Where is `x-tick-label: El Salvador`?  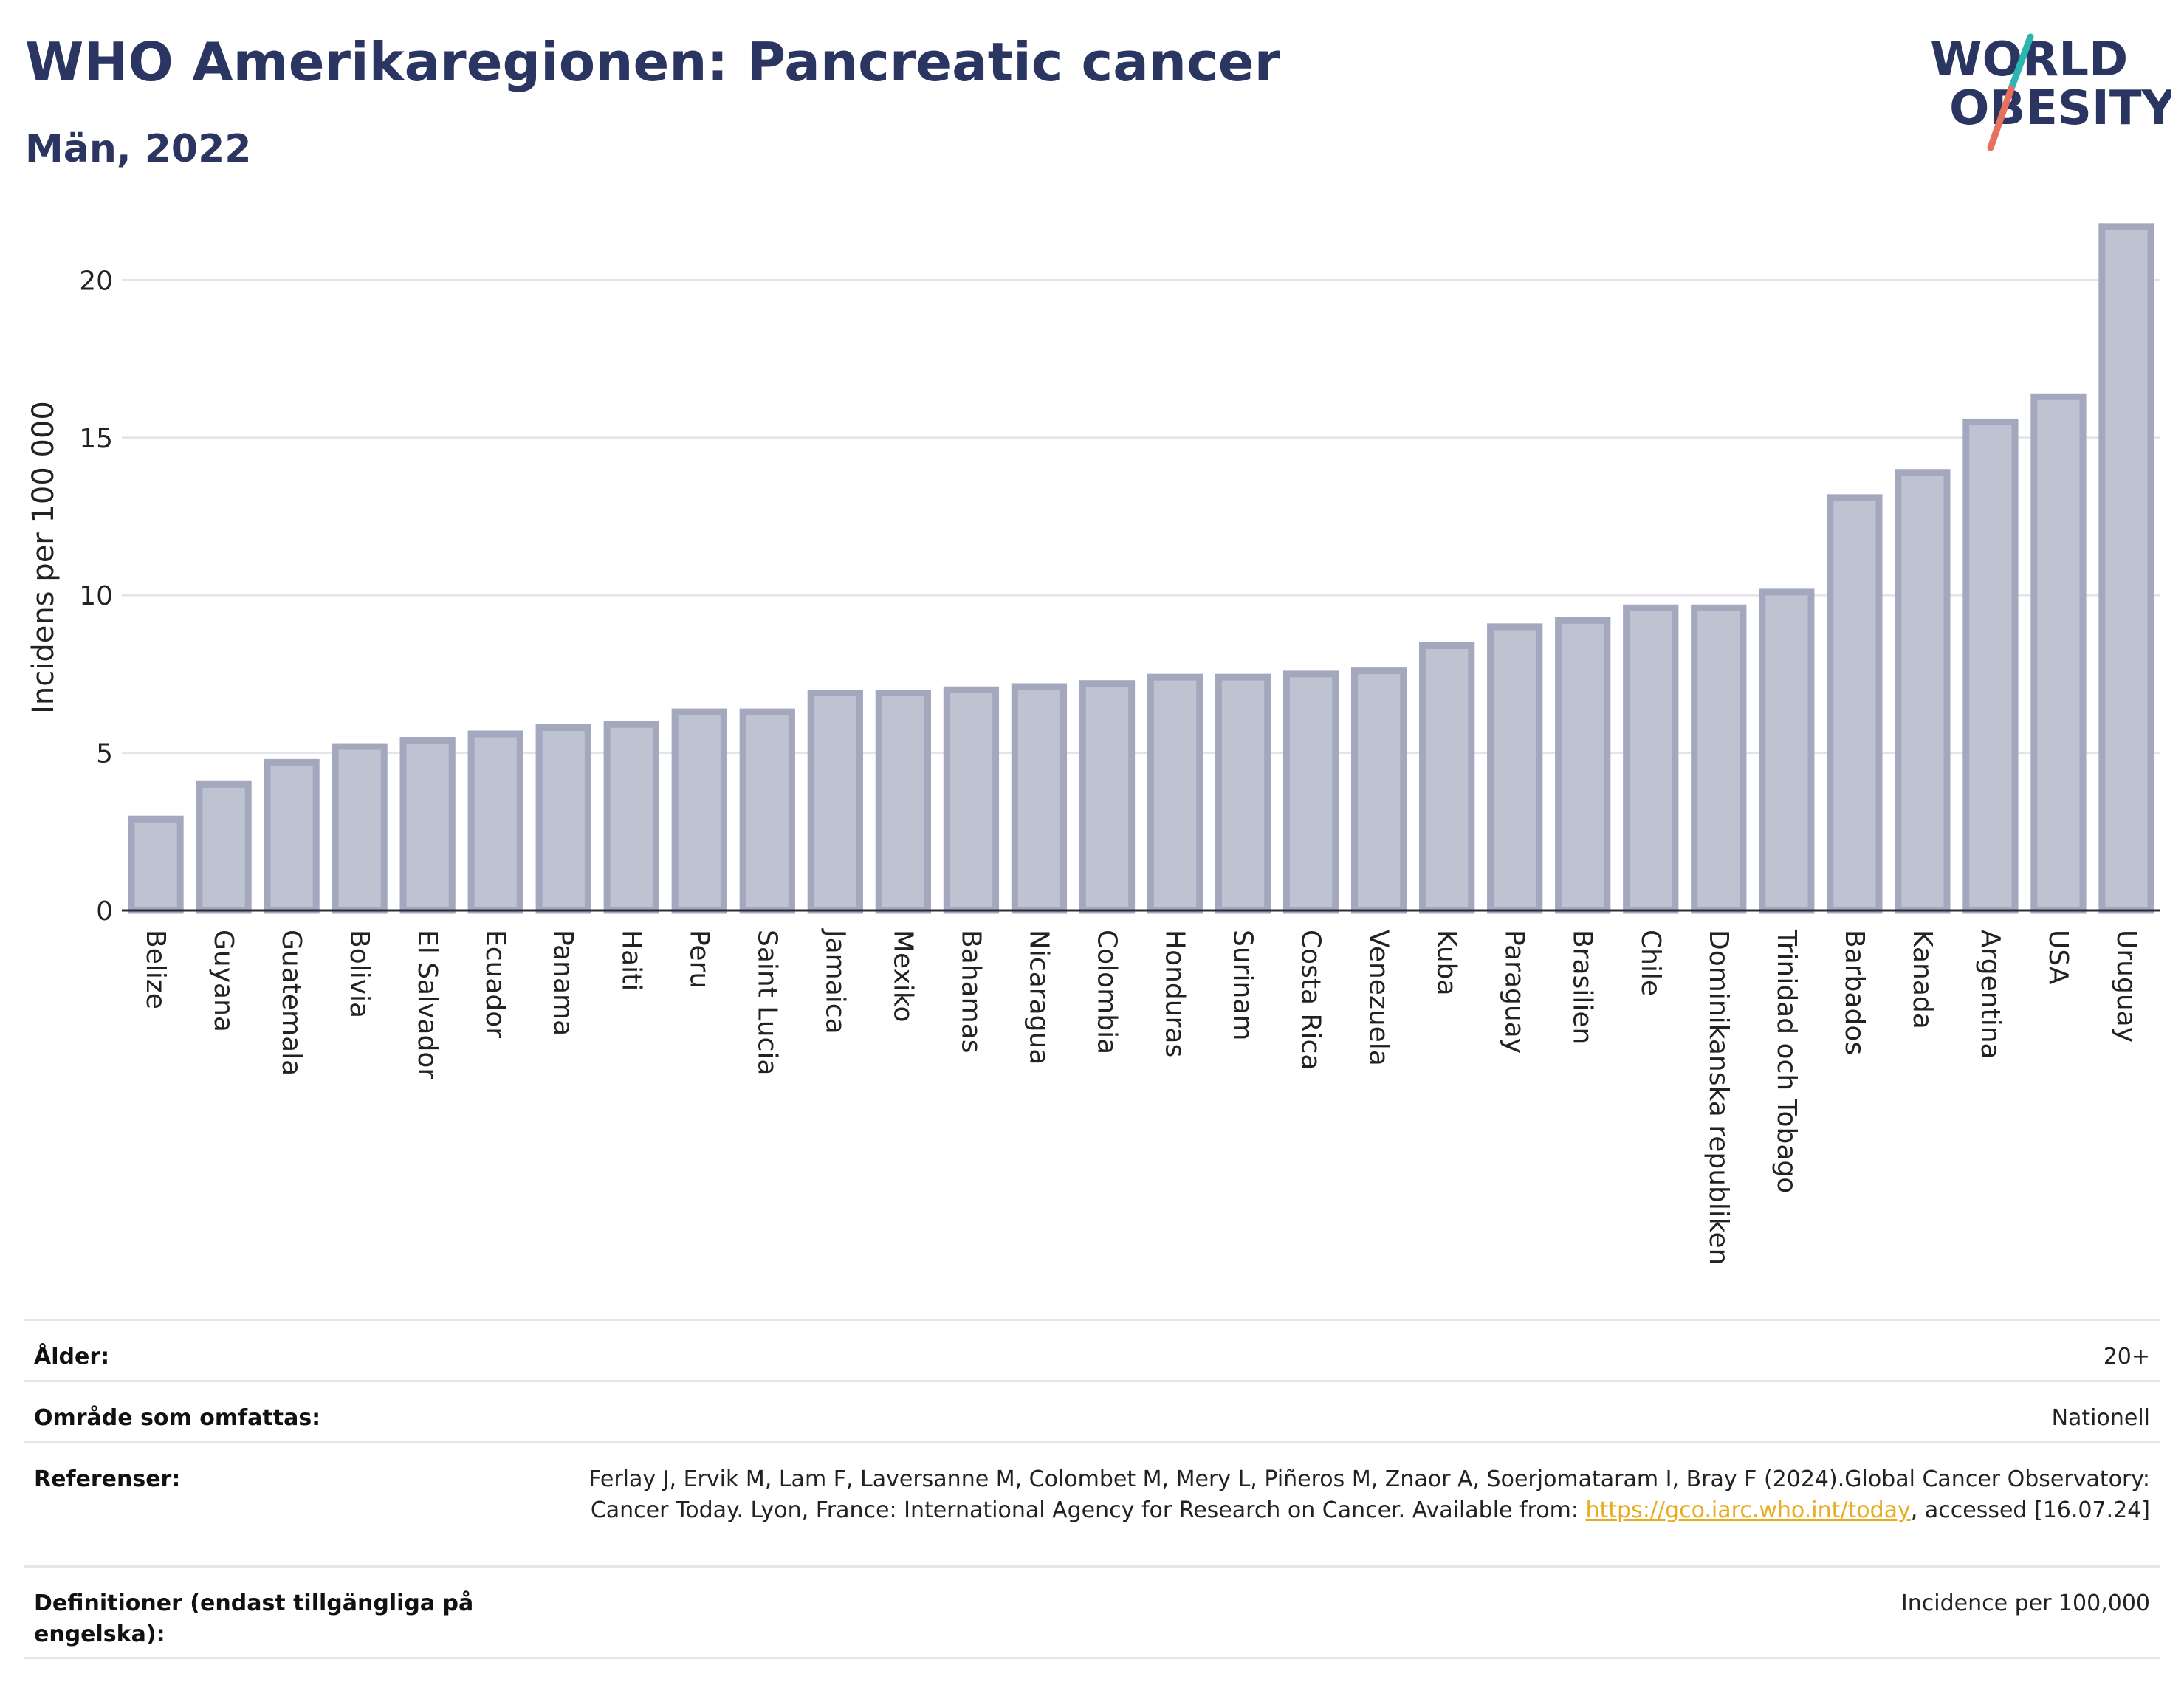 x-tick-label: El Salvador is located at coordinates (427, 1004).